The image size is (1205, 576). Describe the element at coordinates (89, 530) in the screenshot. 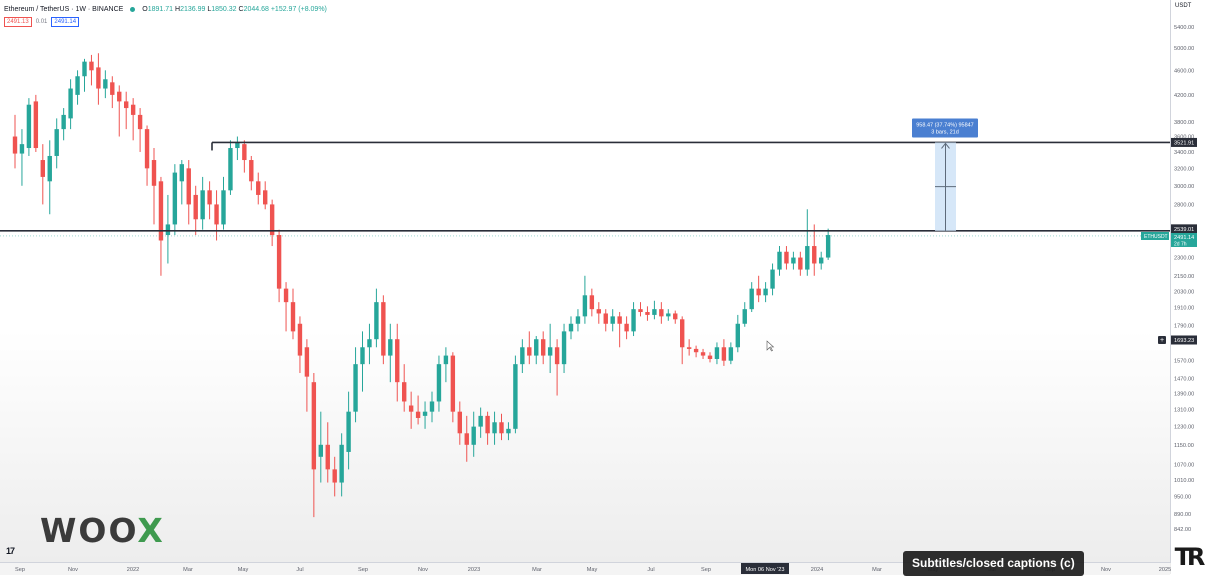

I see `woox-logo-main: WOO` at that location.